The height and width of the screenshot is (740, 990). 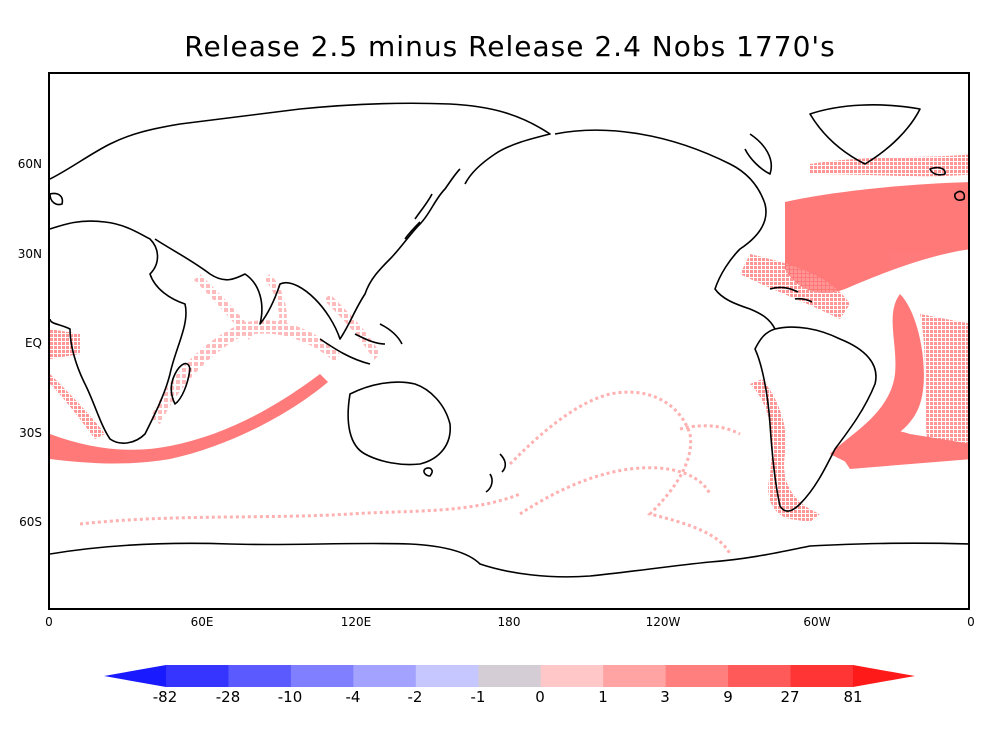 What do you see at coordinates (854, 236) in the screenshot?
I see `route-north-atlantic` at bounding box center [854, 236].